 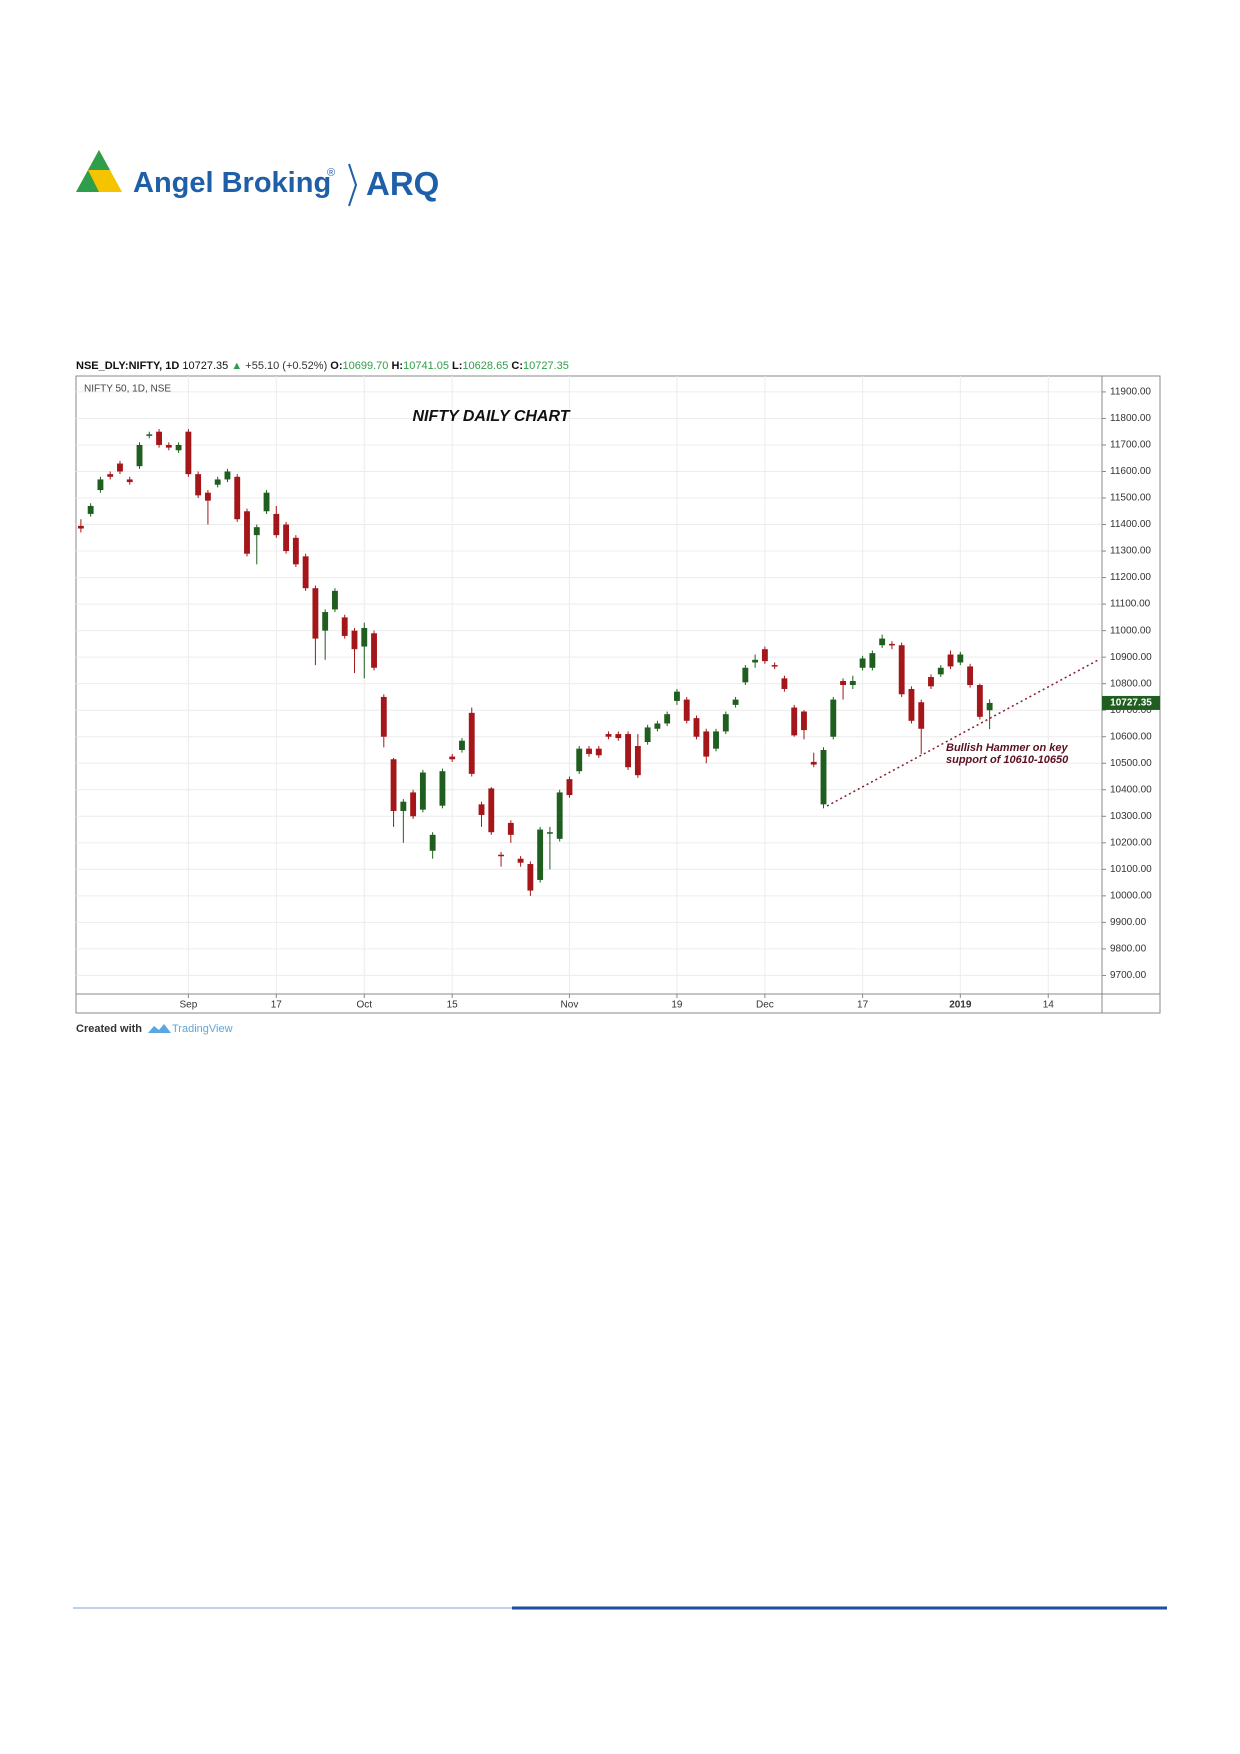 I want to click on y-tick-label: 10200.00, so click(x=1131, y=842).